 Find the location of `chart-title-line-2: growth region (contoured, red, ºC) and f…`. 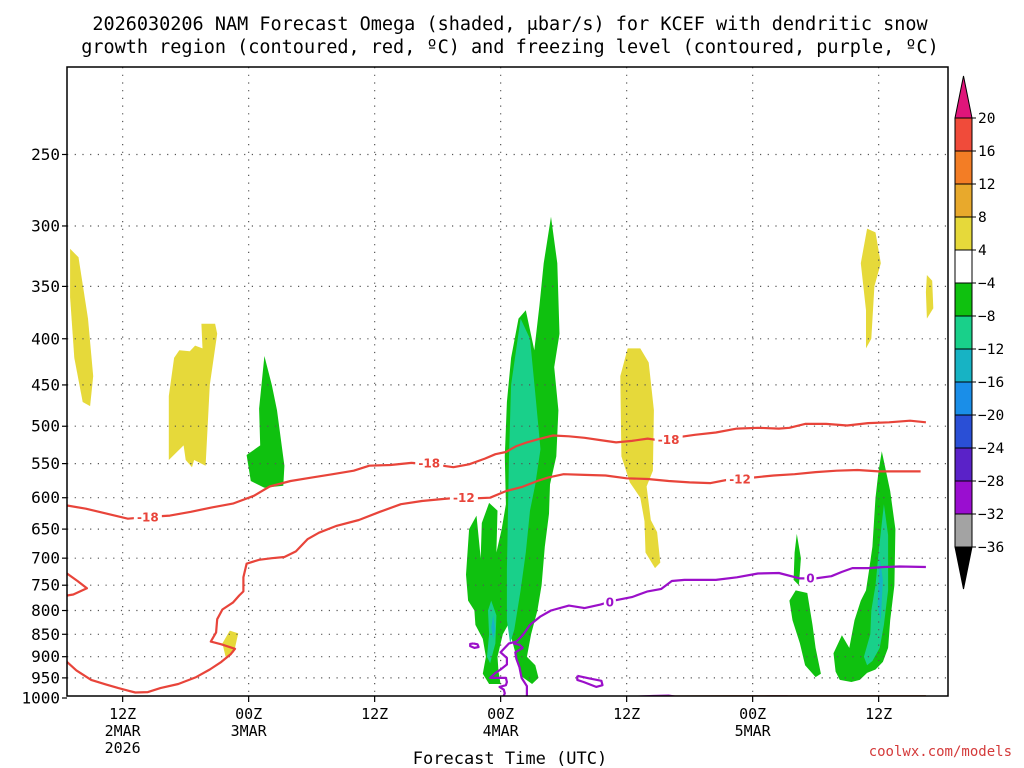

chart-title-line-2: growth region (contoured, red, ºC) and f… is located at coordinates (510, 47).